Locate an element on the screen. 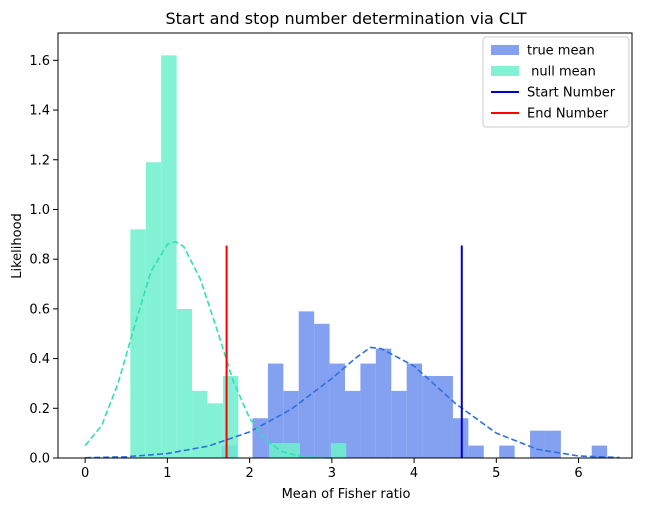  y-tick-label: 0.8 is located at coordinates (39, 260).